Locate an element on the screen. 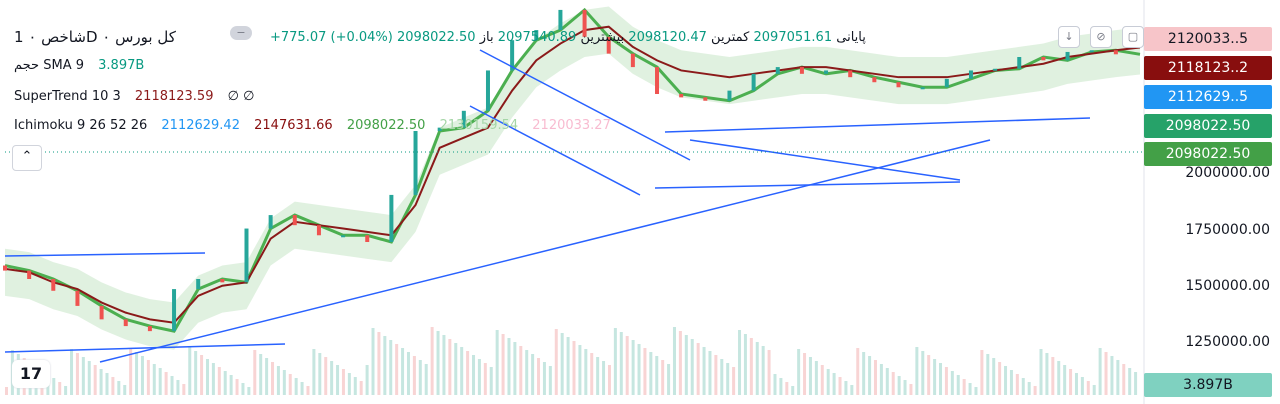 The height and width of the screenshot is (404, 1280). volume-indicator-row: حجم SMA 9 3.897B is located at coordinates (79, 65).